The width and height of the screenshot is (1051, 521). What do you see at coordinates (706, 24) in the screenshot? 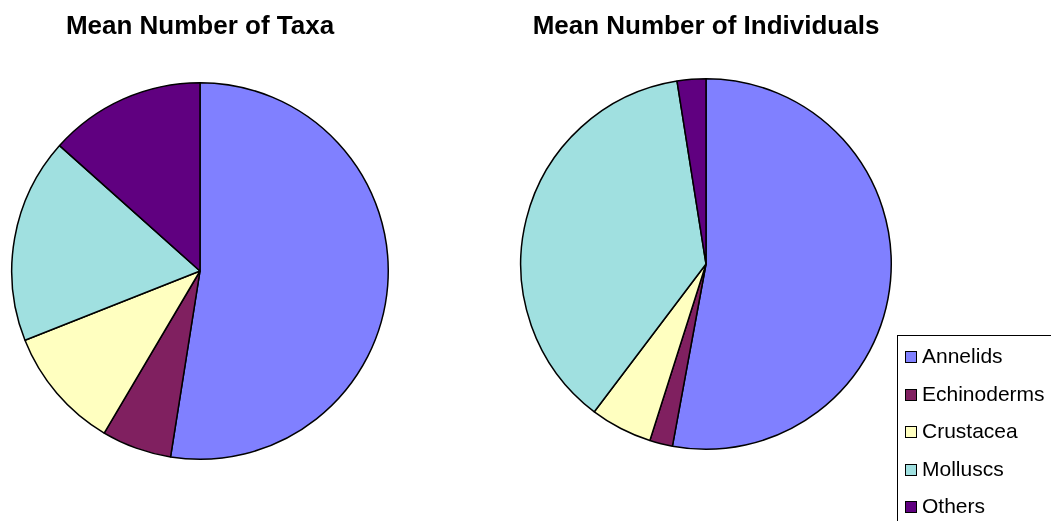
I see `chart-title: Mean Number of Individuals` at bounding box center [706, 24].